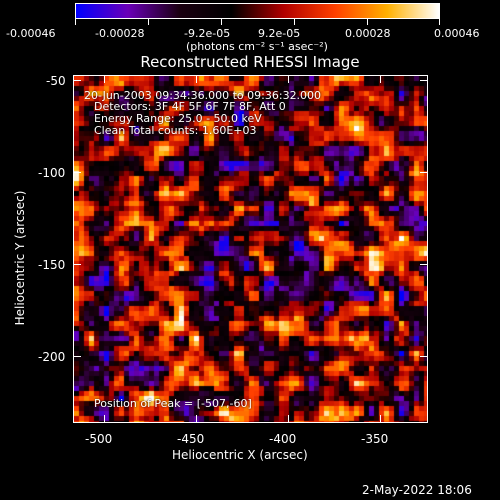 The height and width of the screenshot is (500, 500). What do you see at coordinates (190, 106) in the screenshot?
I see `annotation-detectors: Detectors: 3F 4F 5F 6F 7F 8F, Att 0` at bounding box center [190, 106].